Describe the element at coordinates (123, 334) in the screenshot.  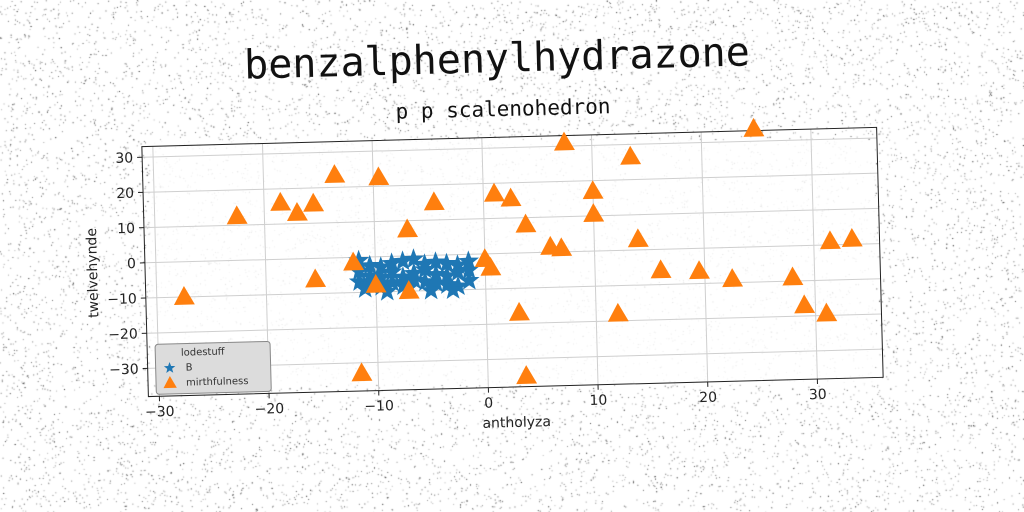
I see `y-tick-label: −20` at that location.